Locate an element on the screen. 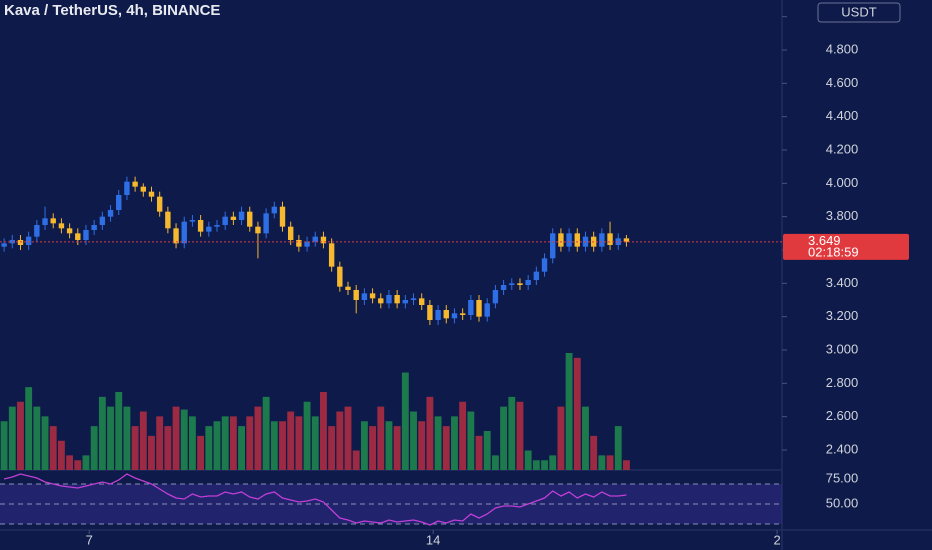 Image resolution: width=932 pixels, height=550 pixels. y-tick-label: 4.600 is located at coordinates (842, 82).